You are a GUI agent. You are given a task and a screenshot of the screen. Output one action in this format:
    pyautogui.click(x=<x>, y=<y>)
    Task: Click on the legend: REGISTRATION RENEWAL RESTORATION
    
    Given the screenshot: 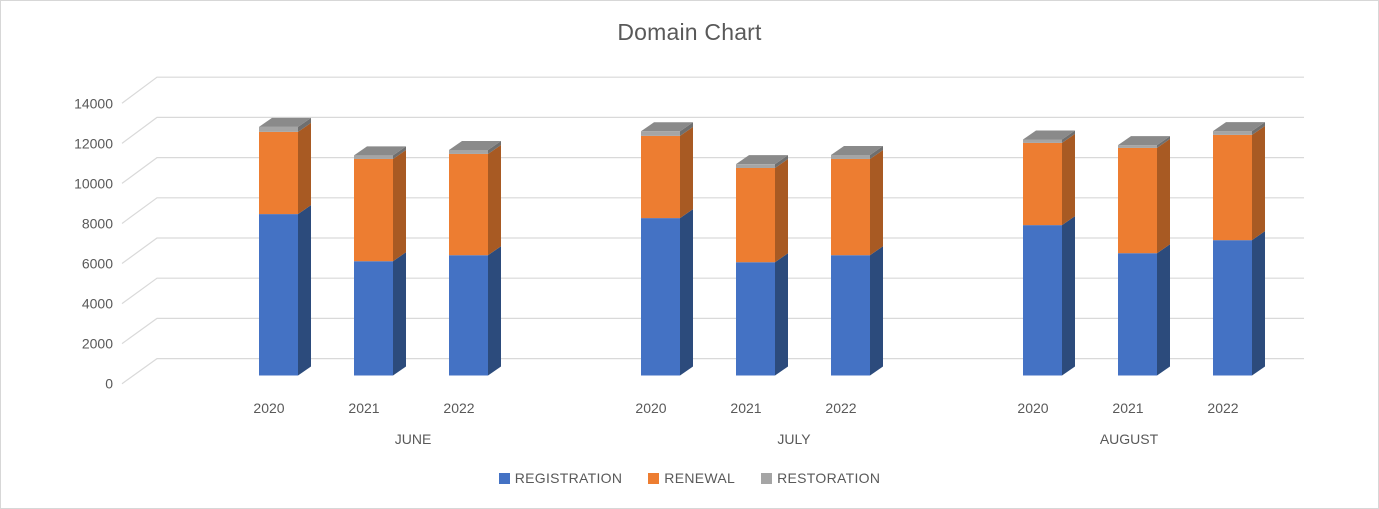 What is the action you would take?
    pyautogui.click(x=689, y=478)
    